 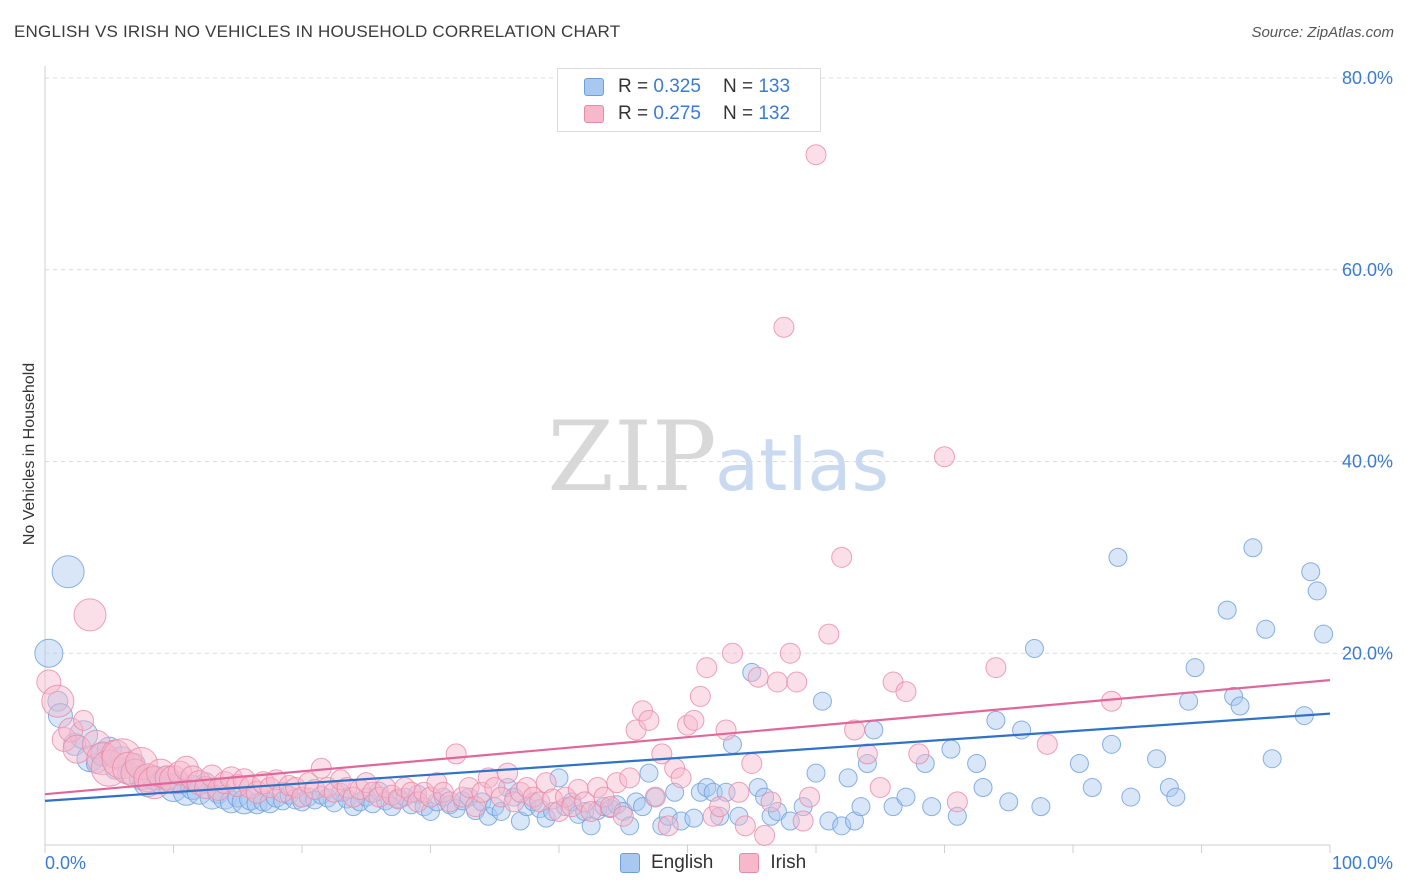 What do you see at coordinates (1362, 863) in the screenshot?
I see `x-tick-label: 100.0%` at bounding box center [1362, 863].